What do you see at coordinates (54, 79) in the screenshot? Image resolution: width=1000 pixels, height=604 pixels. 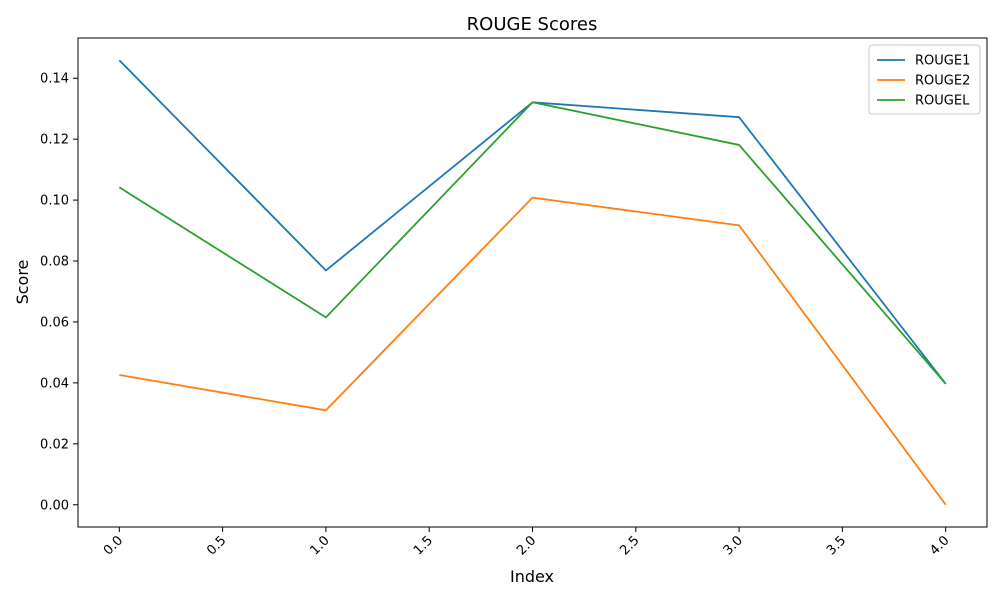 I see `y-tick-label: 0.14` at bounding box center [54, 79].